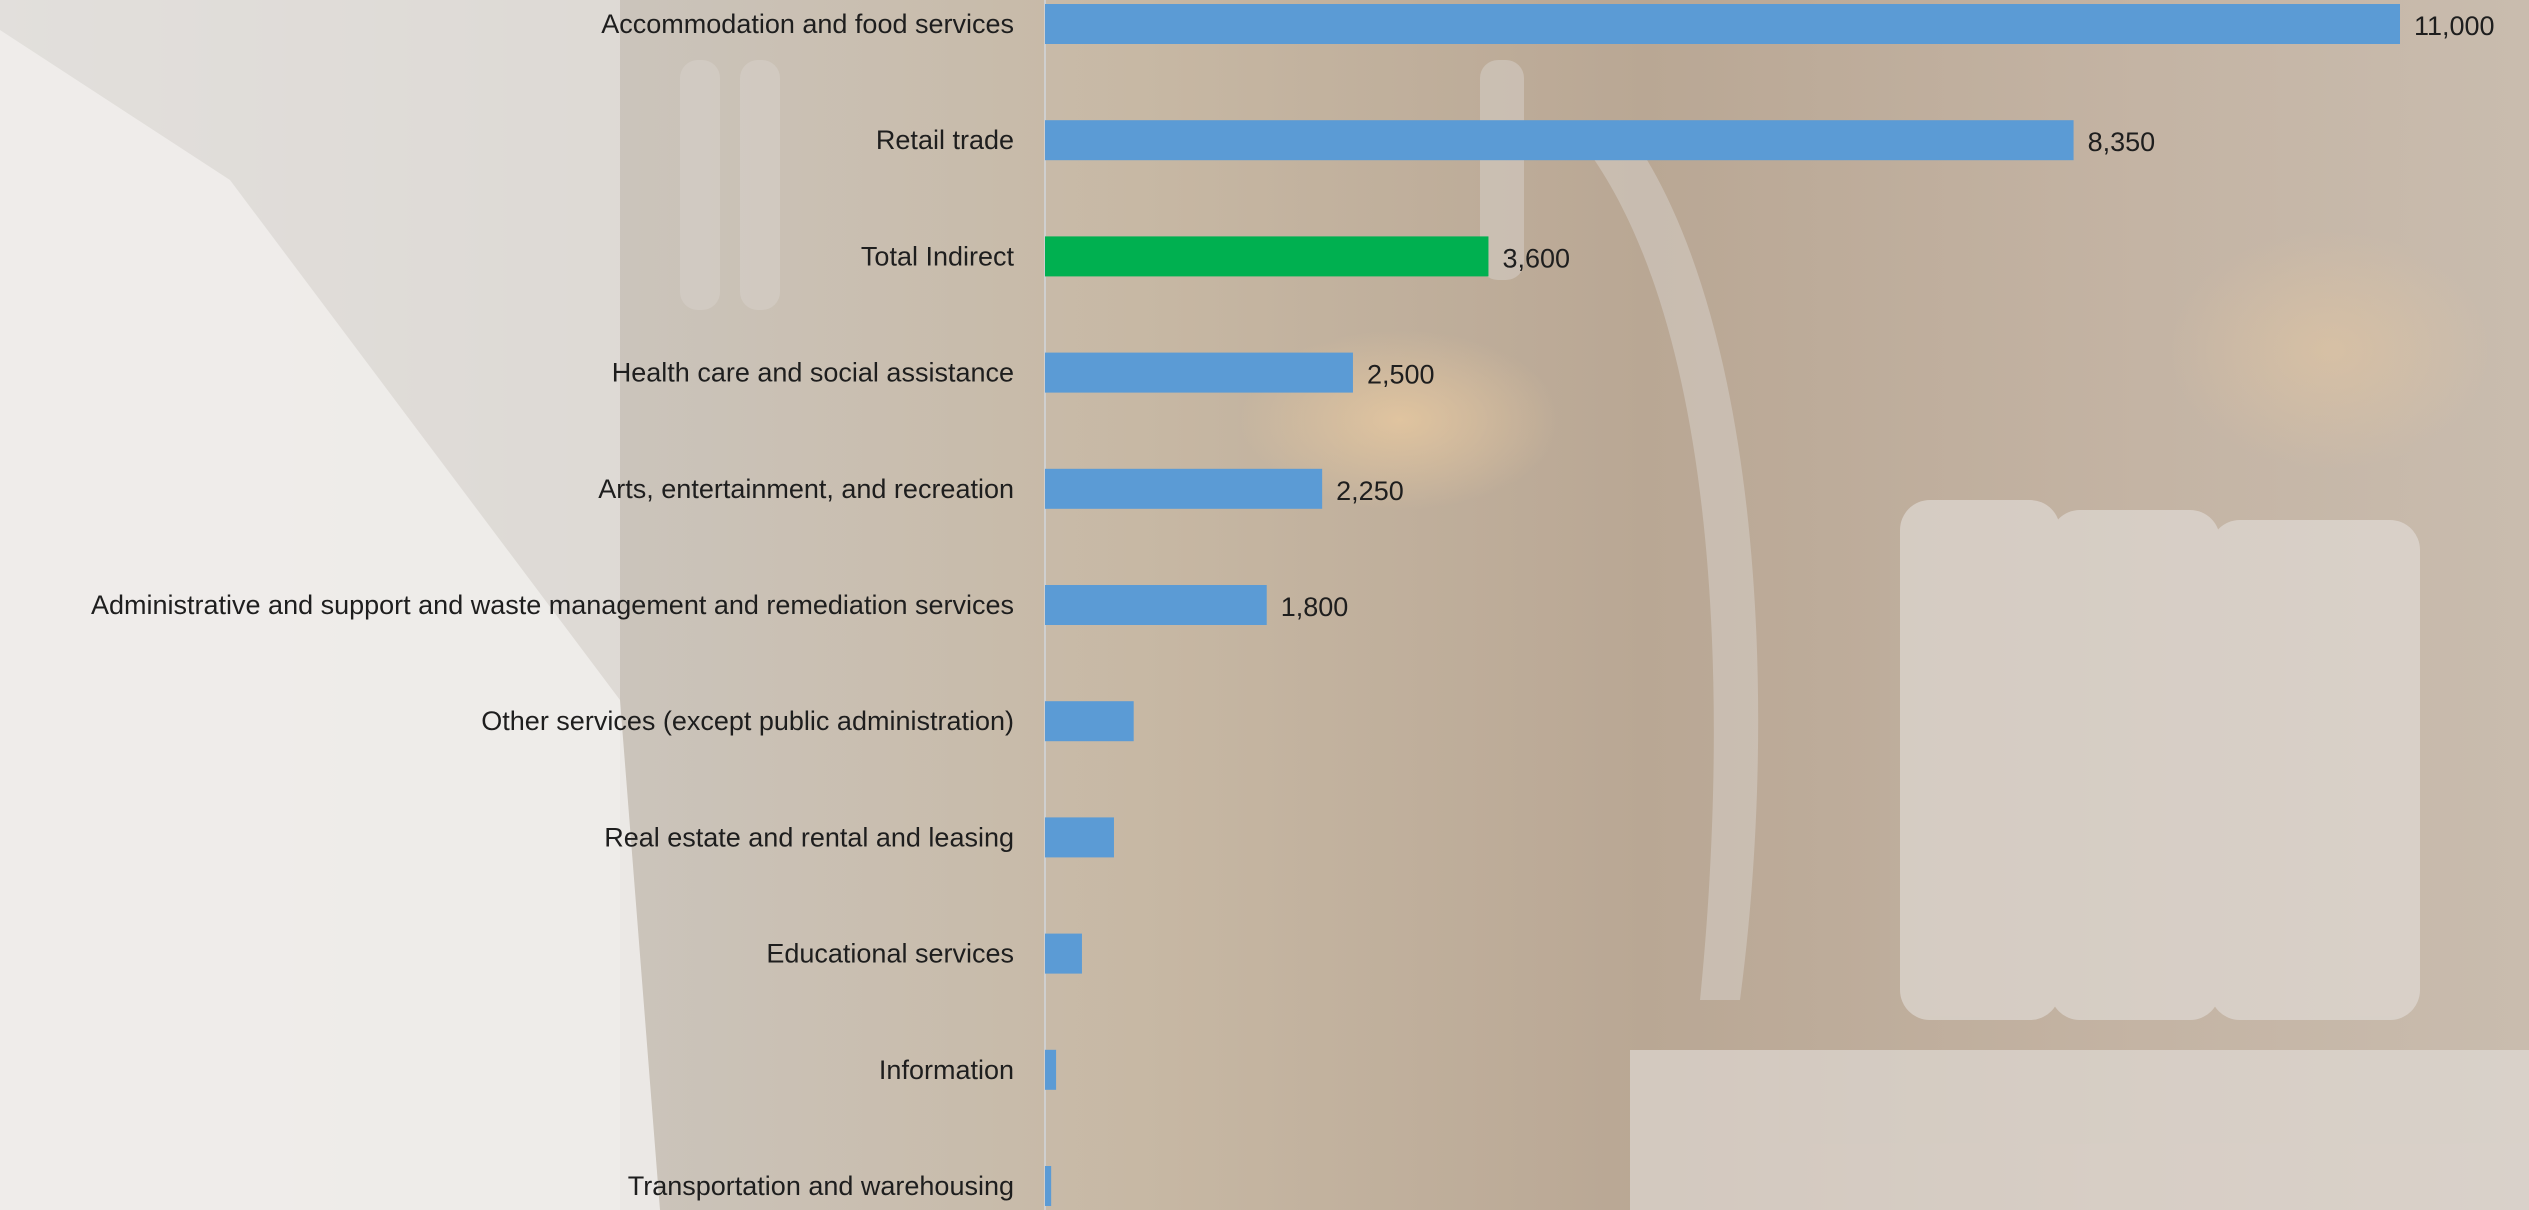 The image size is (2529, 1210). Describe the element at coordinates (1401, 375) in the screenshot. I see `data-label: 2,500` at that location.